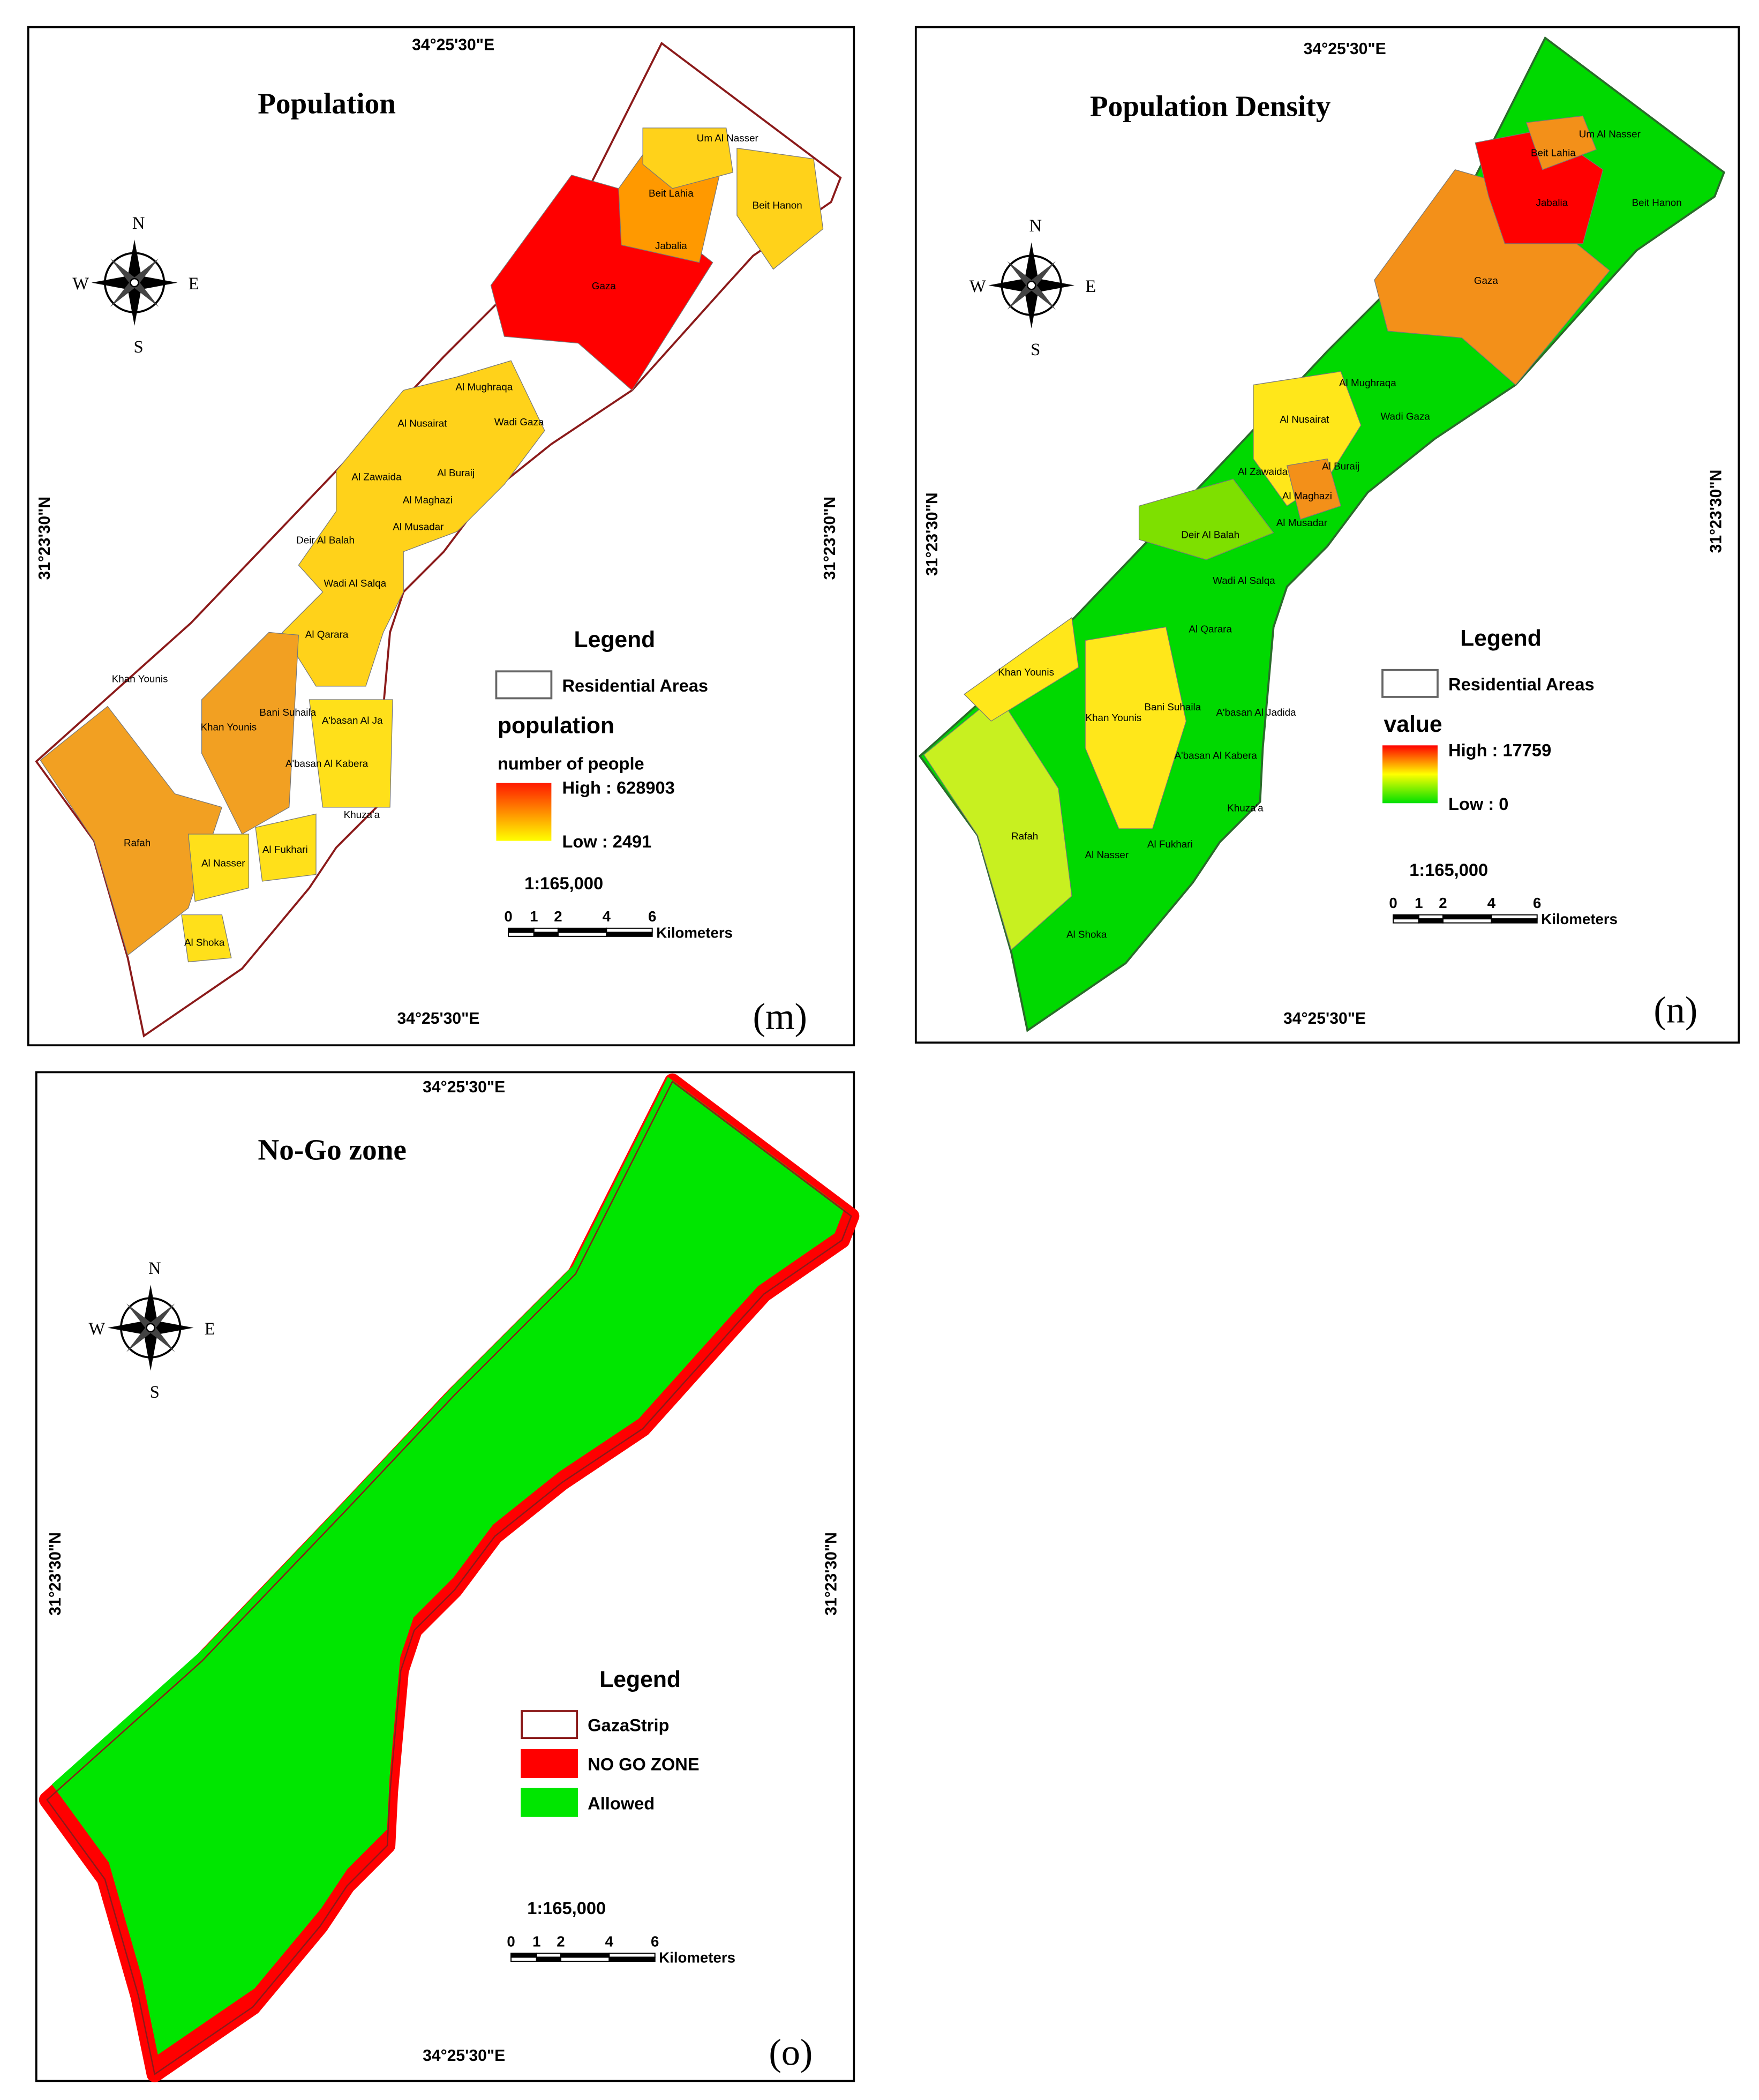 This screenshot has height=2100, width=1759. I want to click on district-label: A'basan Al Ja, so click(352, 720).